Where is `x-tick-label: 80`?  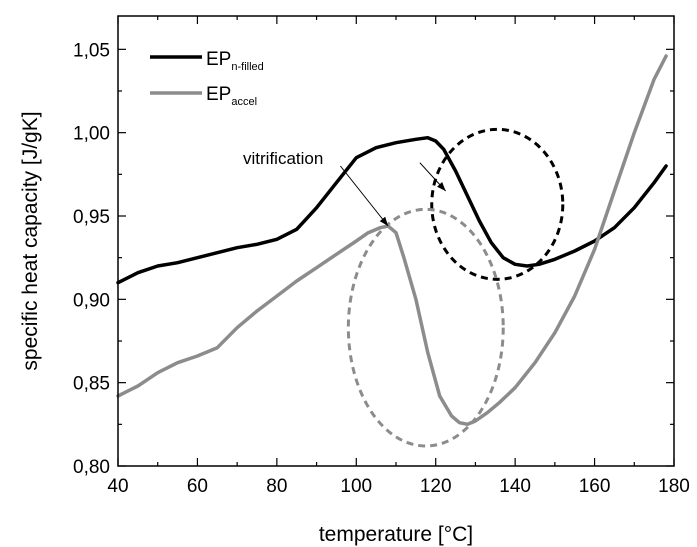 x-tick-label: 80 is located at coordinates (276, 486).